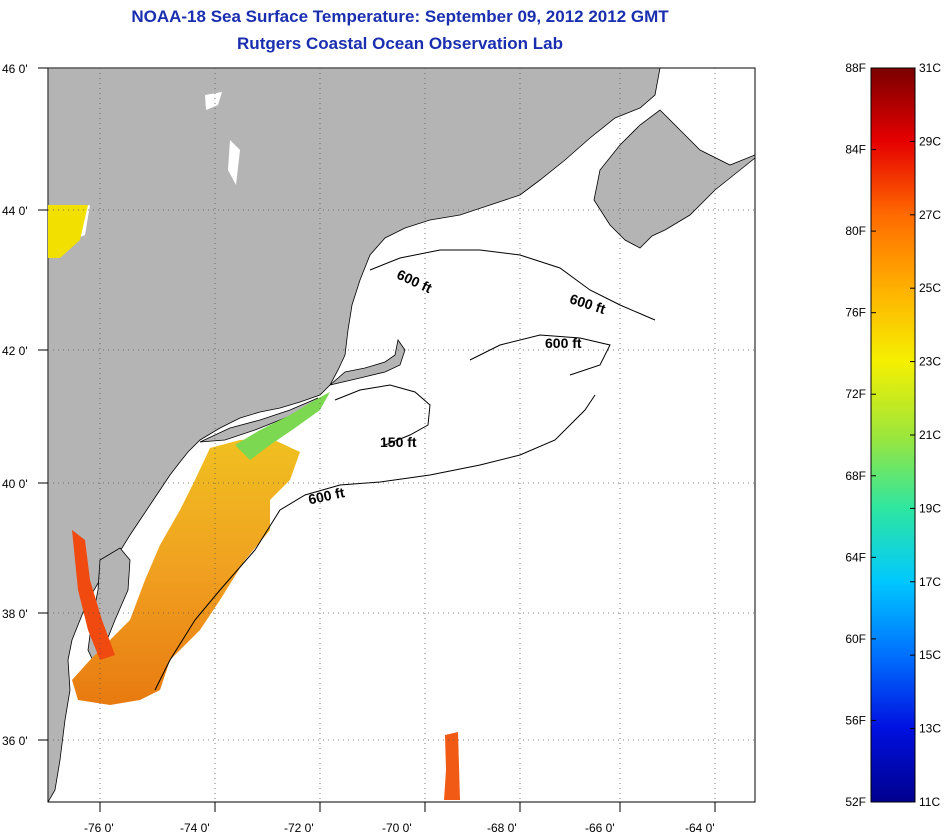 The width and height of the screenshot is (952, 840). Describe the element at coordinates (367, 362) in the screenshot. I see `land-cape-cod` at that location.